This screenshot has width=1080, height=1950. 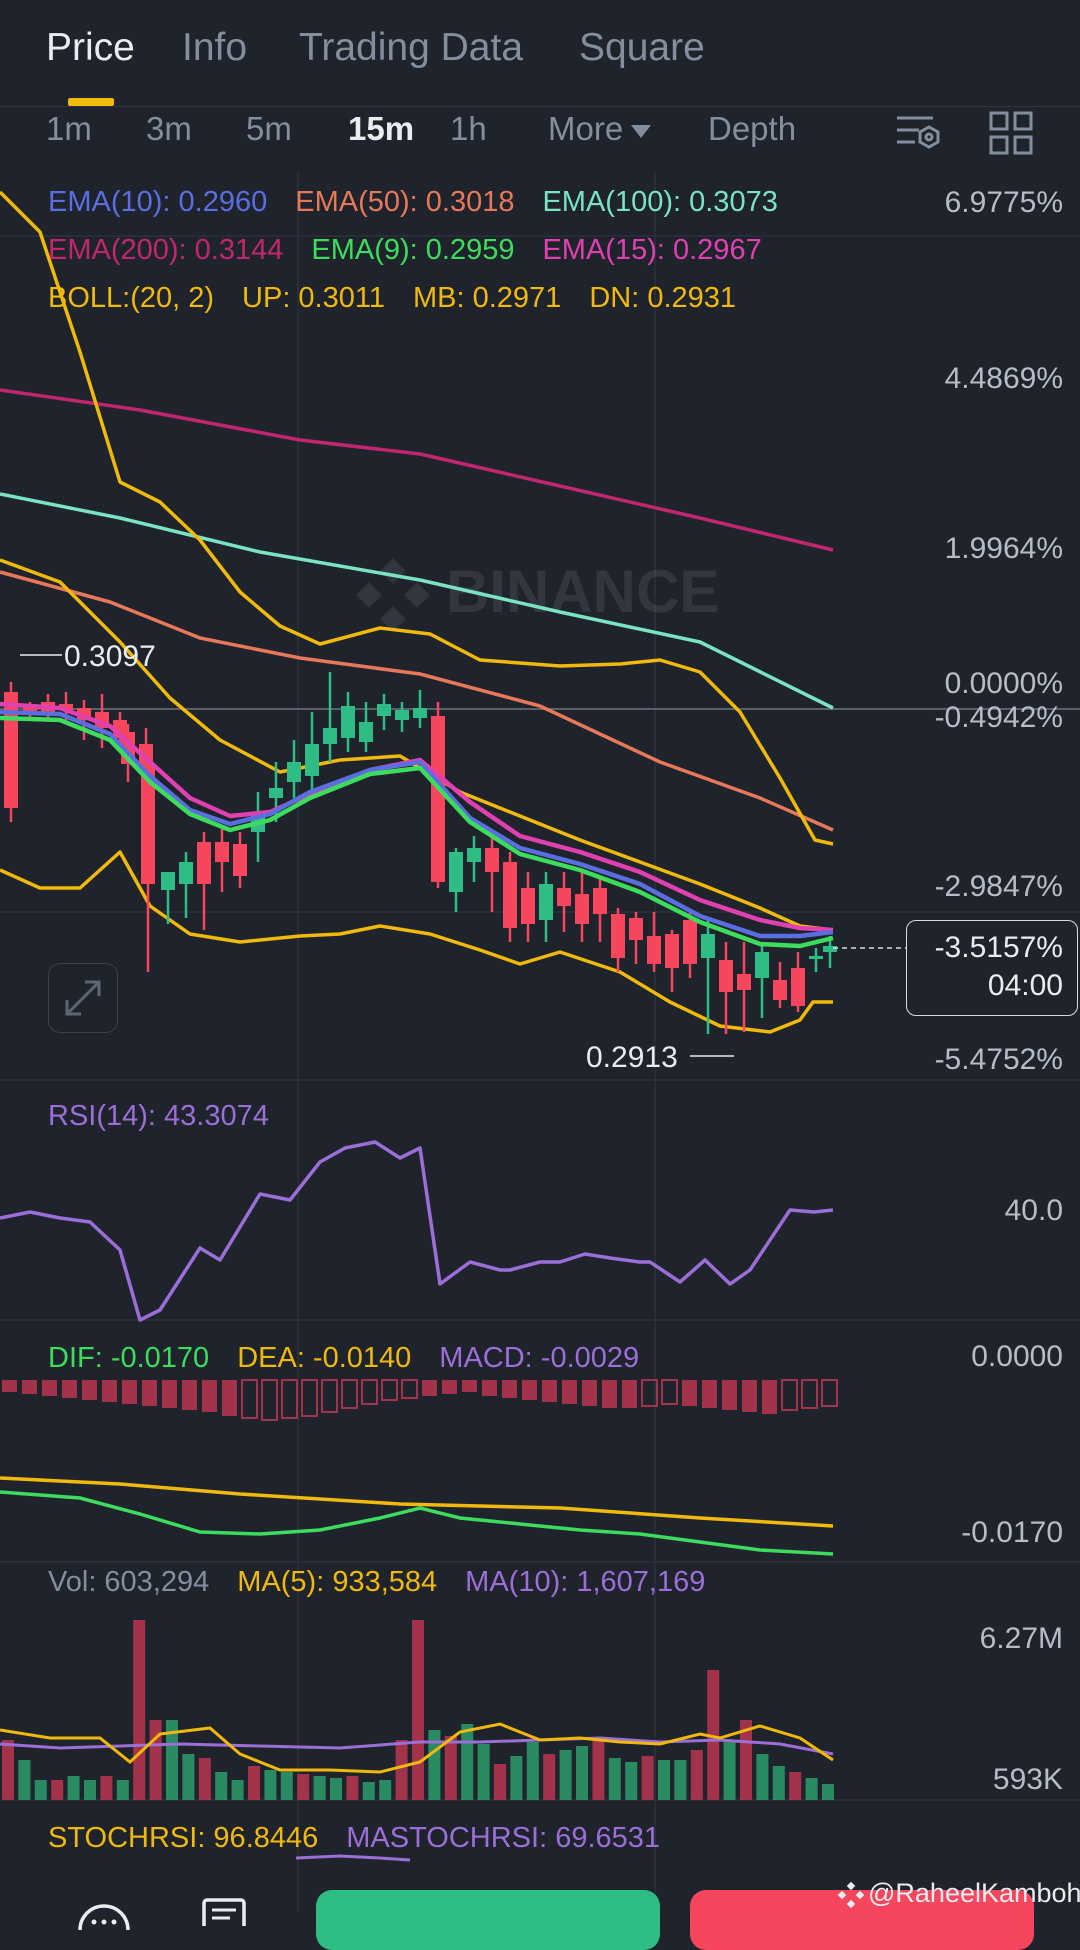 What do you see at coordinates (183, 1838) in the screenshot?
I see `stochrsi-value-legend: STOCHRSI: 96.8446` at bounding box center [183, 1838].